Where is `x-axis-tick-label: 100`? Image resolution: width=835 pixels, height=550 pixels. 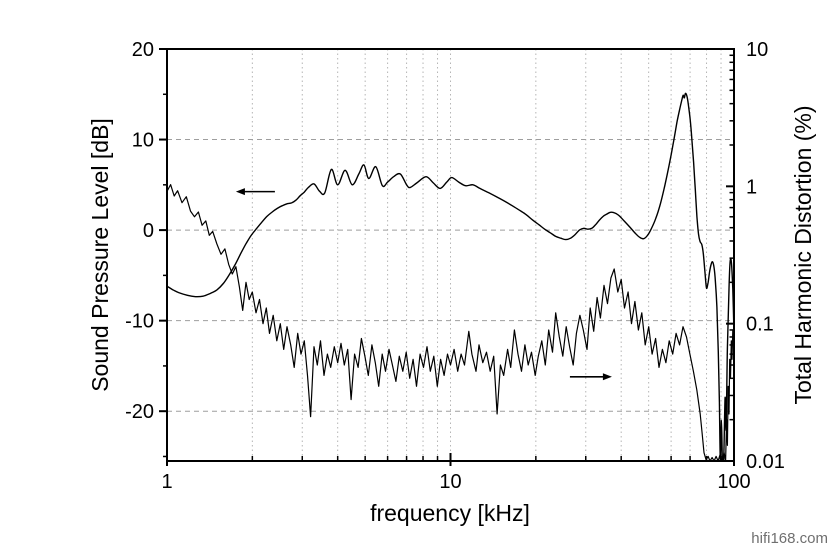
x-axis-tick-label: 100 is located at coordinates (733, 482).